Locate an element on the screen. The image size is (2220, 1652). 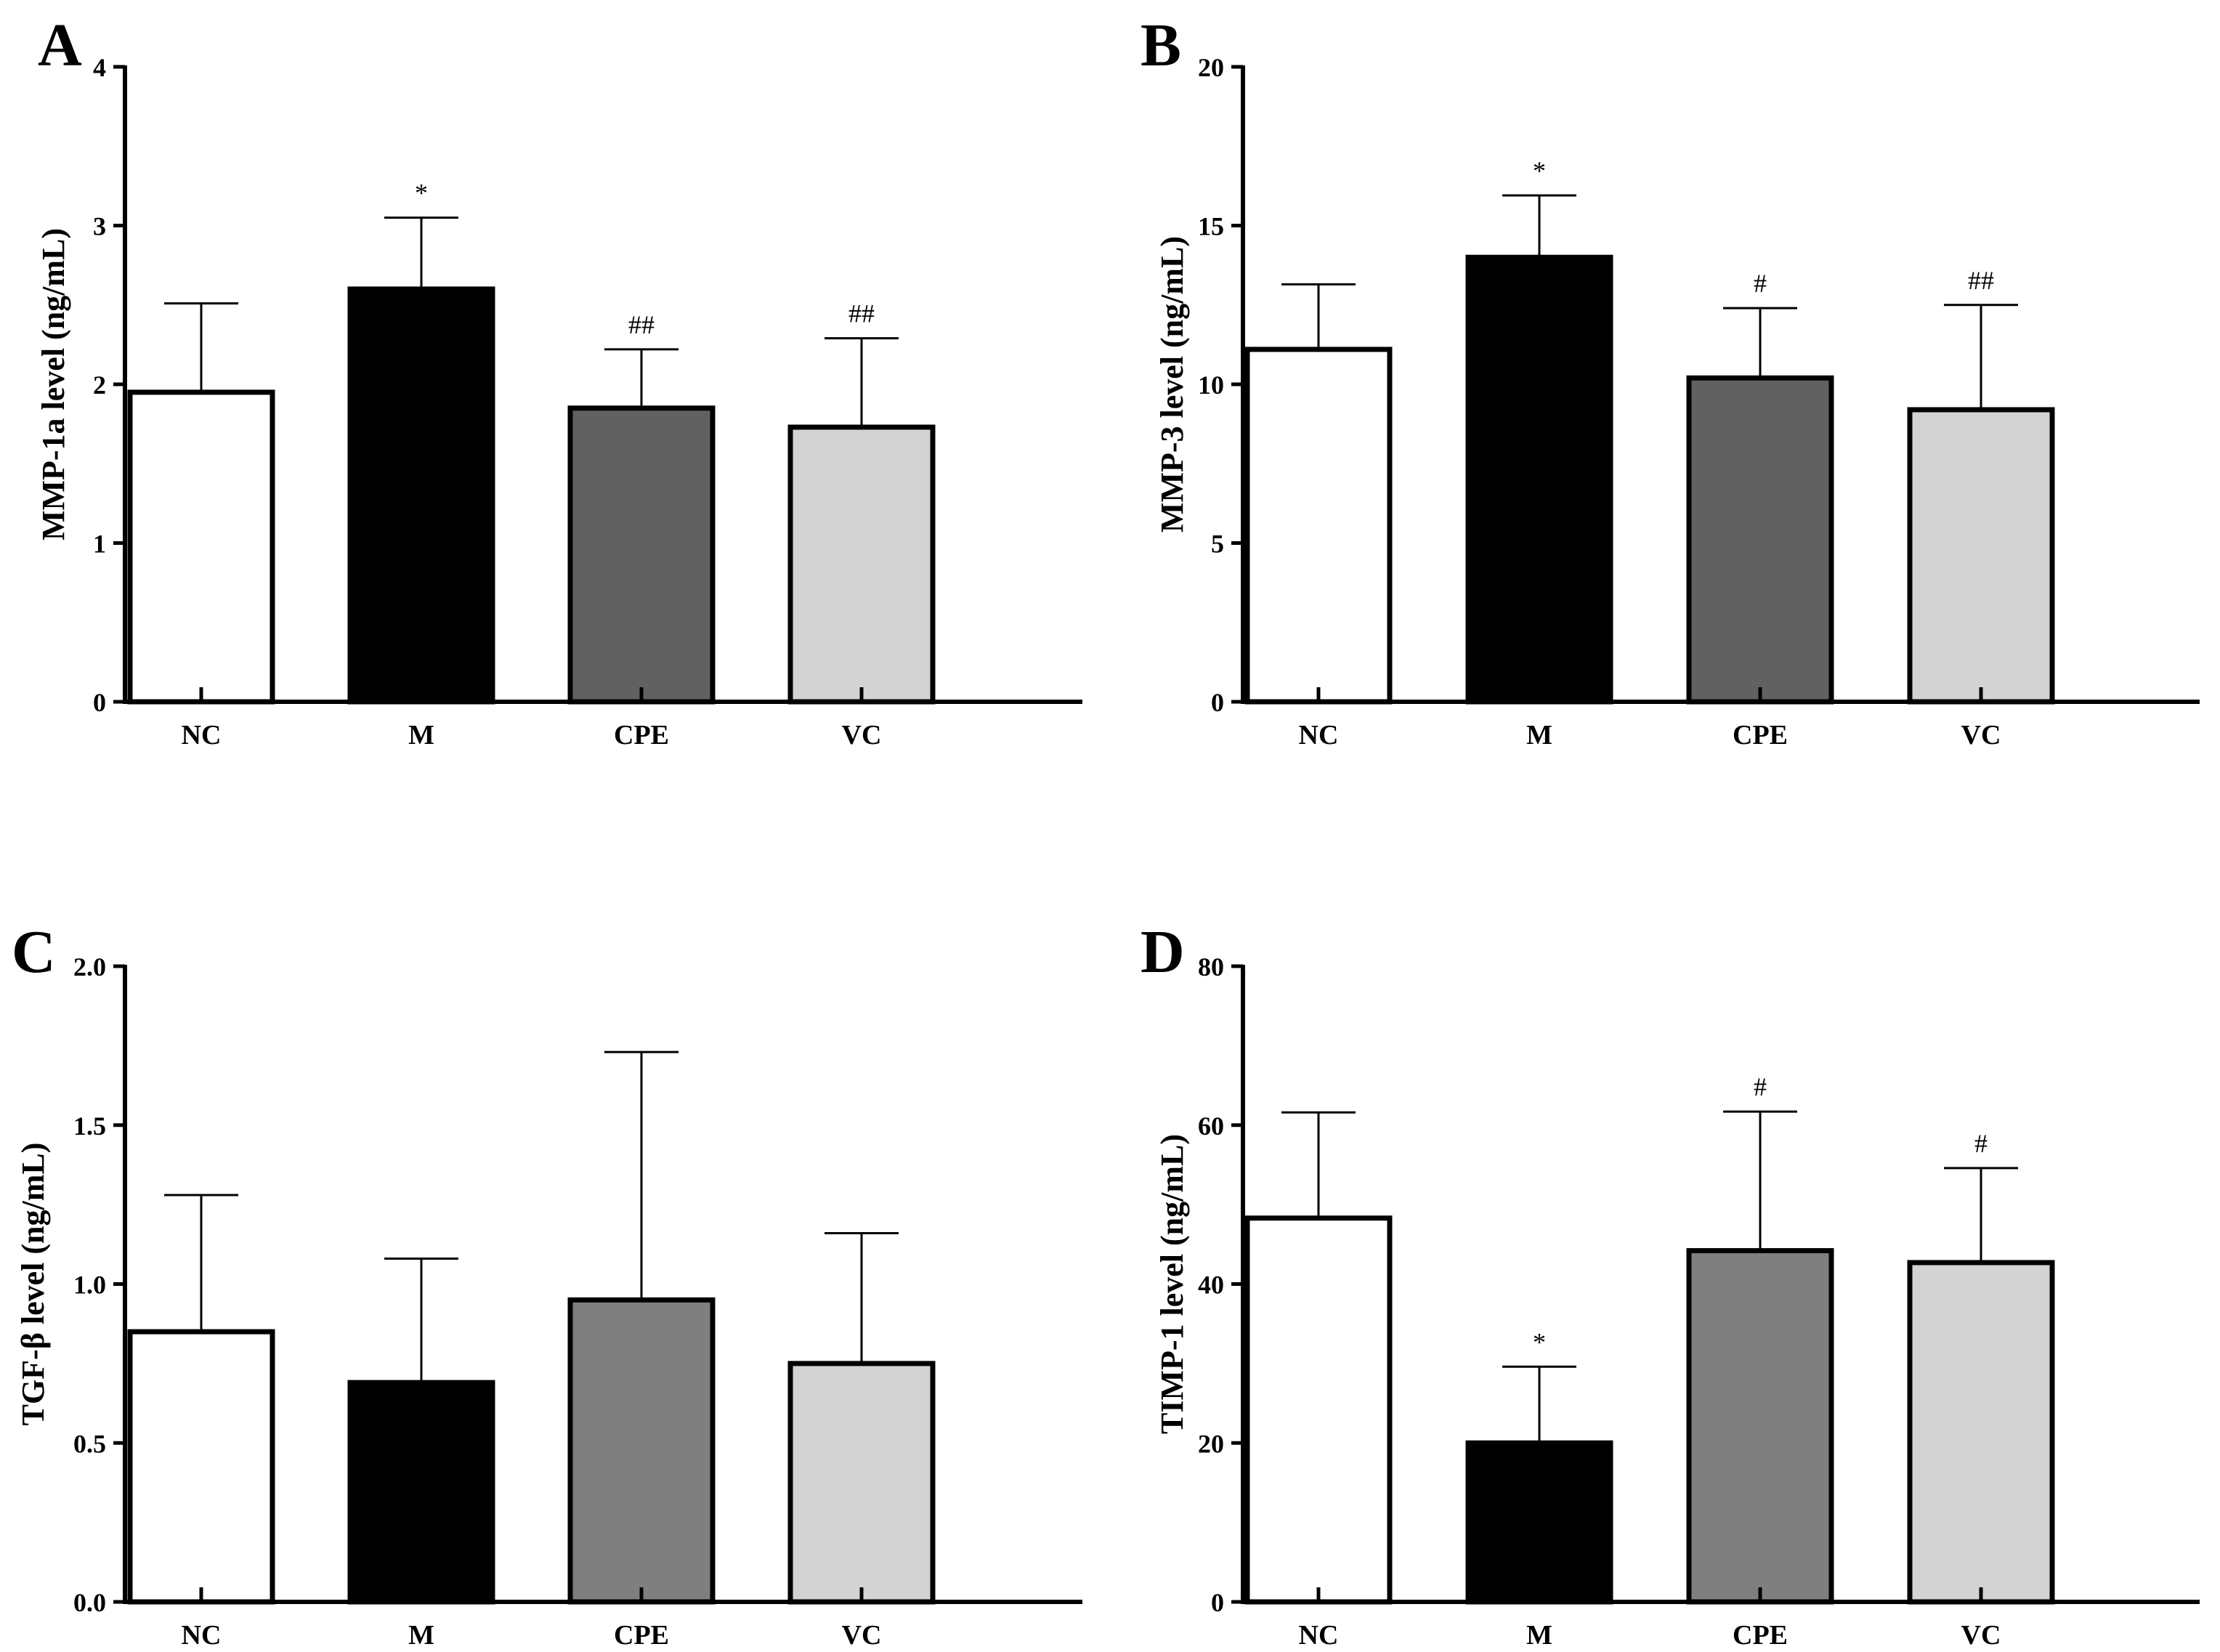
panel-a-ytick-label: 2 is located at coordinates (99, 386).